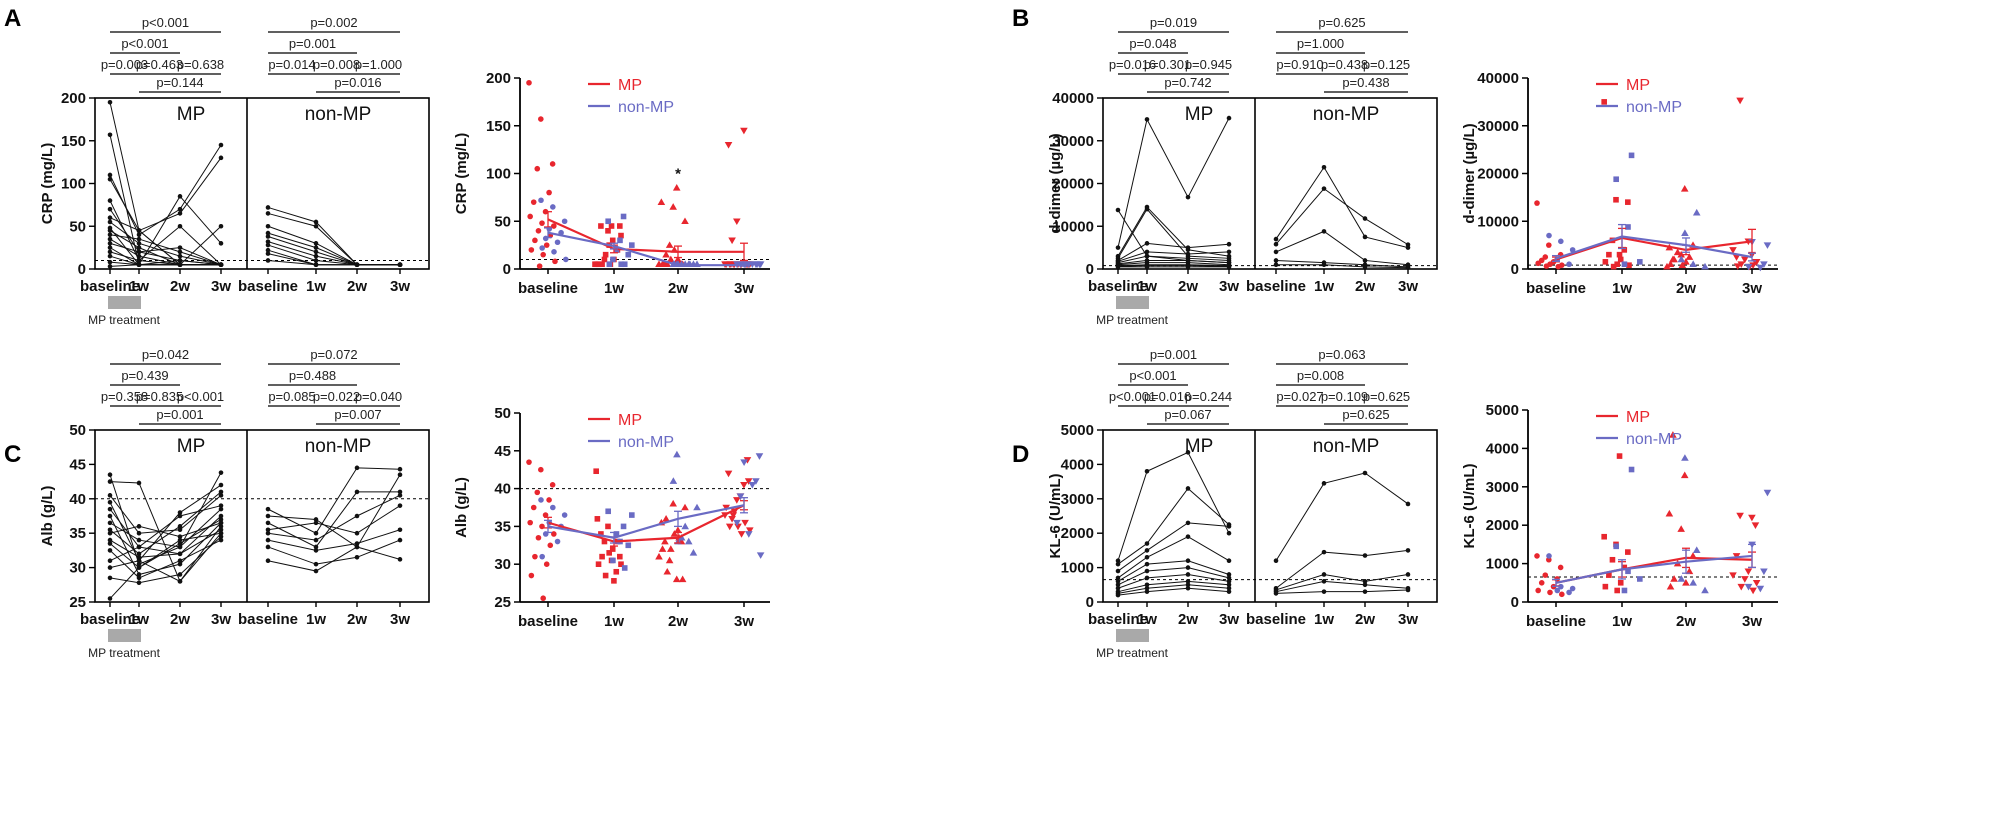 Image resolution: width=2008 pixels, height=833 pixels. What do you see at coordinates (336, 64) in the screenshot?
I see `p-value-label: p=0.008` at bounding box center [336, 64].